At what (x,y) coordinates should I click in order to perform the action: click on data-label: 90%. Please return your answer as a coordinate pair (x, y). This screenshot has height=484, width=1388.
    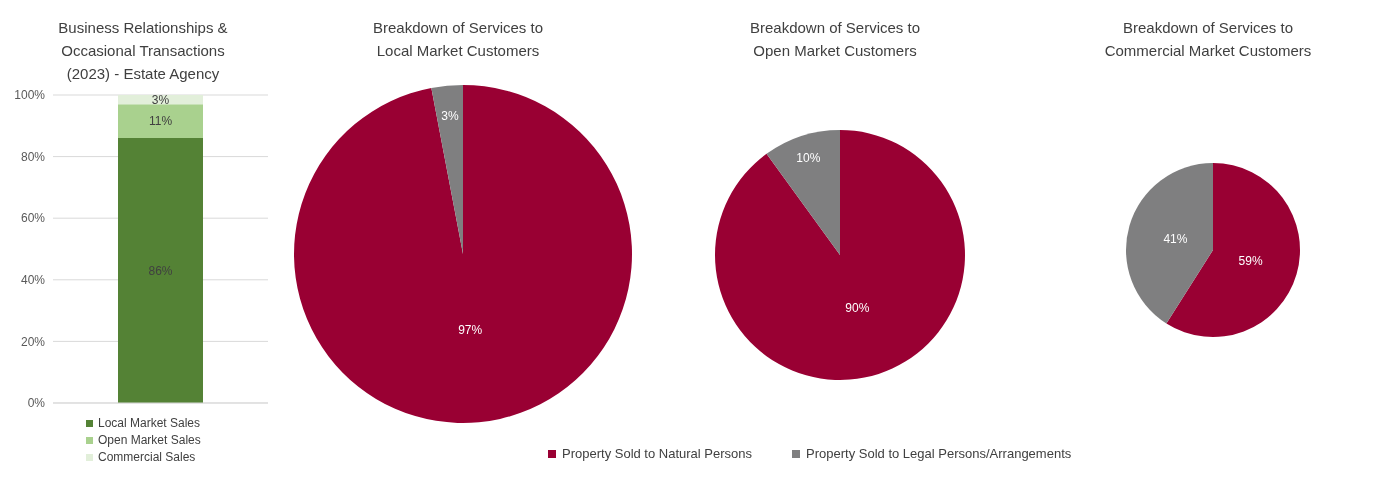
    Looking at the image, I should click on (857, 308).